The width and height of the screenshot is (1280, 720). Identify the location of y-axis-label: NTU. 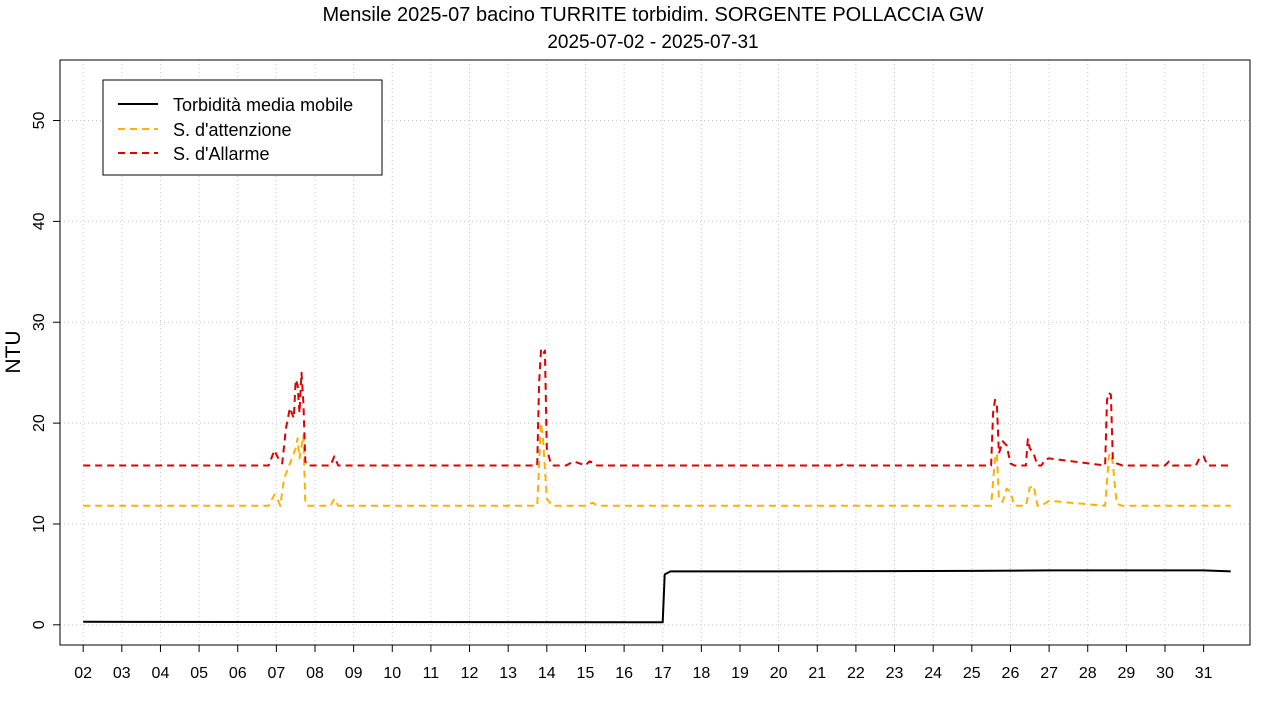
(13, 351).